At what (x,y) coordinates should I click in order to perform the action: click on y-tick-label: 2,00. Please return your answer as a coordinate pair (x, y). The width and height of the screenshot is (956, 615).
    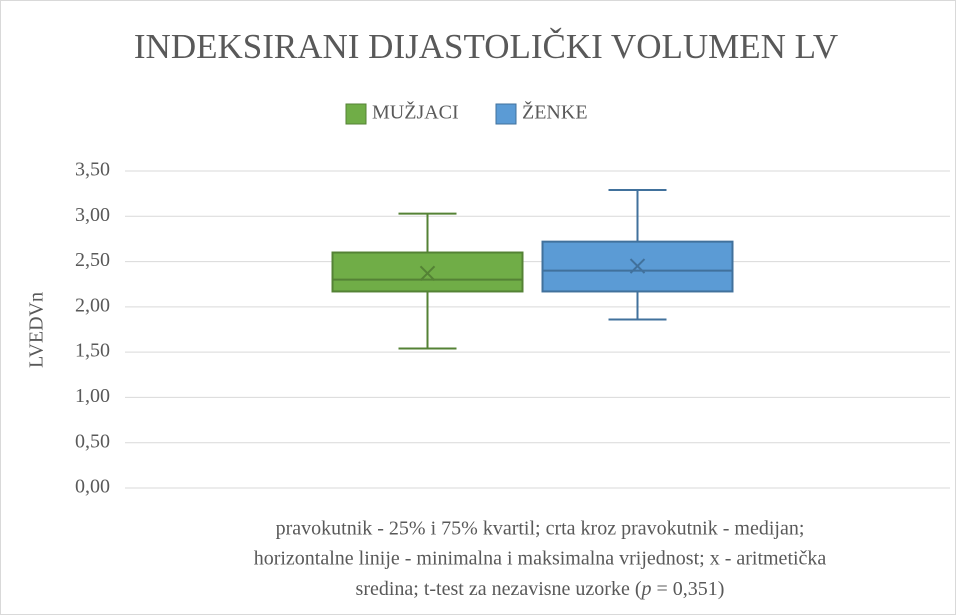
    Looking at the image, I should click on (92, 305).